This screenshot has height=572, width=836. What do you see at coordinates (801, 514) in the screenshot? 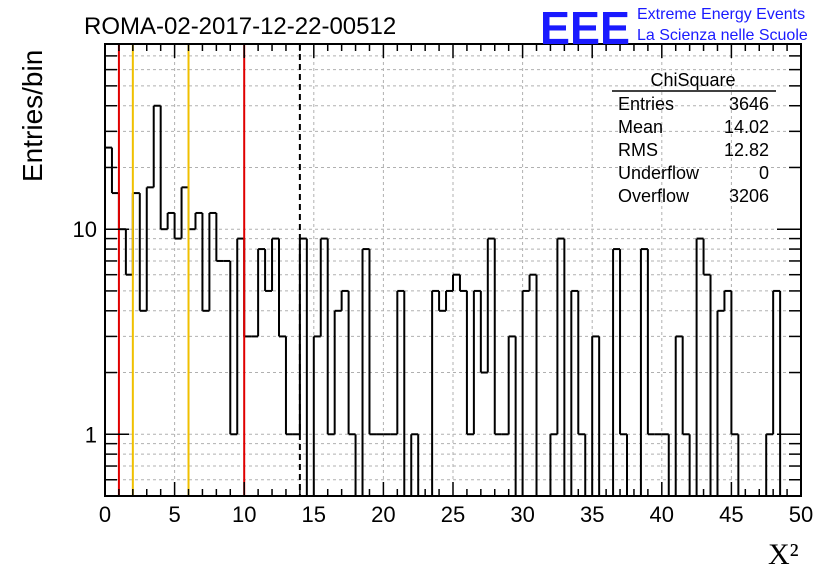
I see `x-tick-label: 50` at bounding box center [801, 514].